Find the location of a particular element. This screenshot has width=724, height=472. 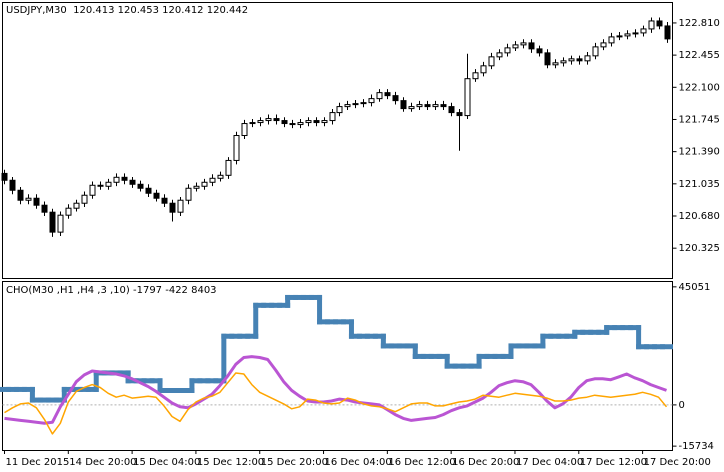

y-tick-label: 121.390 is located at coordinates (699, 152).